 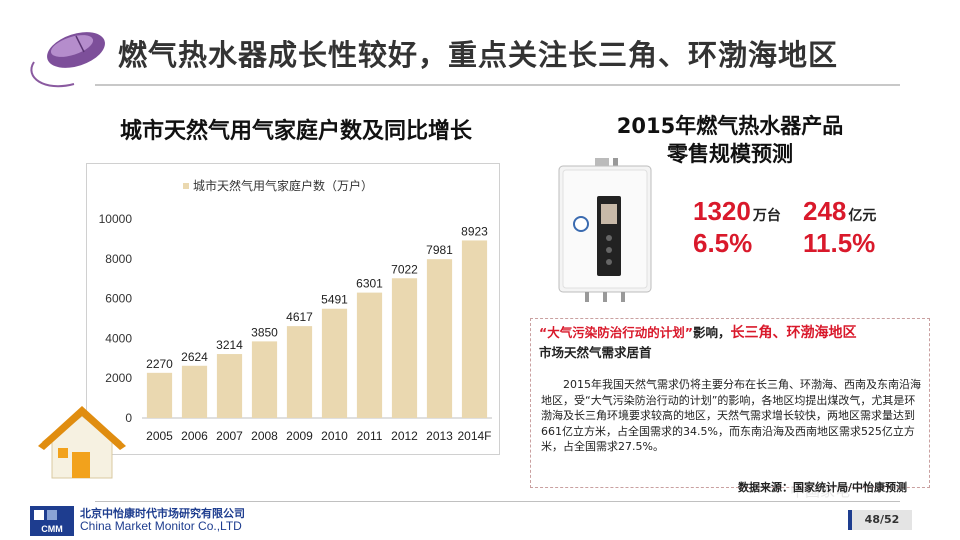 I want to click on x-tick-label: 2013, so click(x=439, y=436).